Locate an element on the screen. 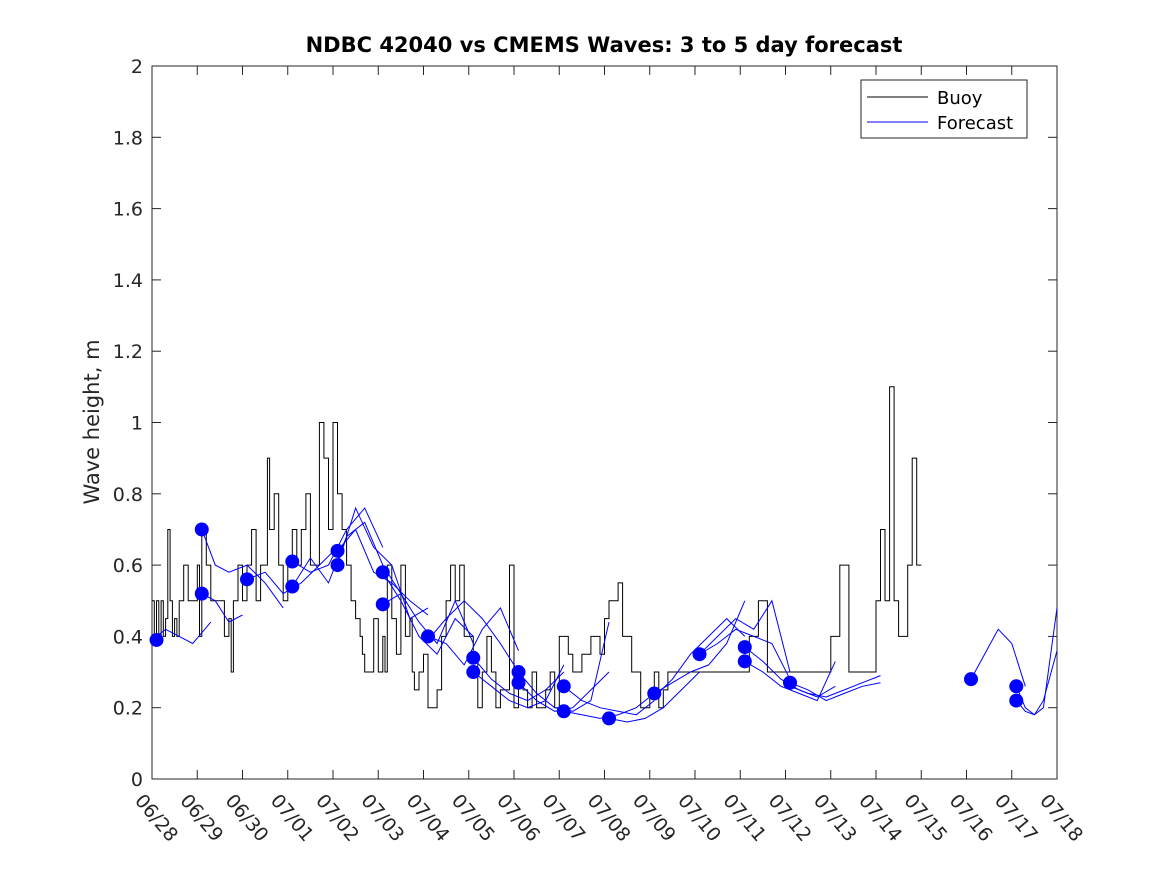 Image resolution: width=1167 pixels, height=875 pixels. y-tick-label: 1.8 is located at coordinates (128, 138).